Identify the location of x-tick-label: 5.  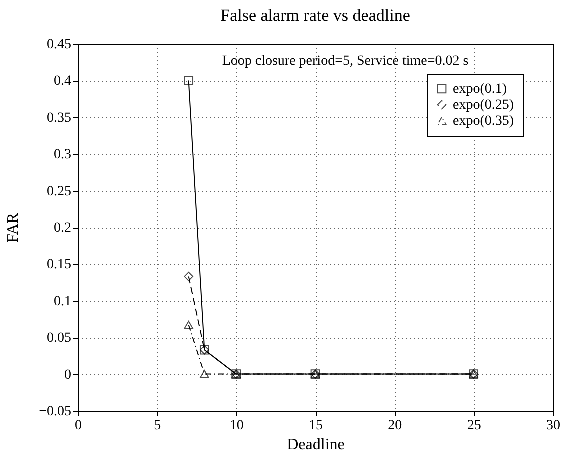
(158, 426).